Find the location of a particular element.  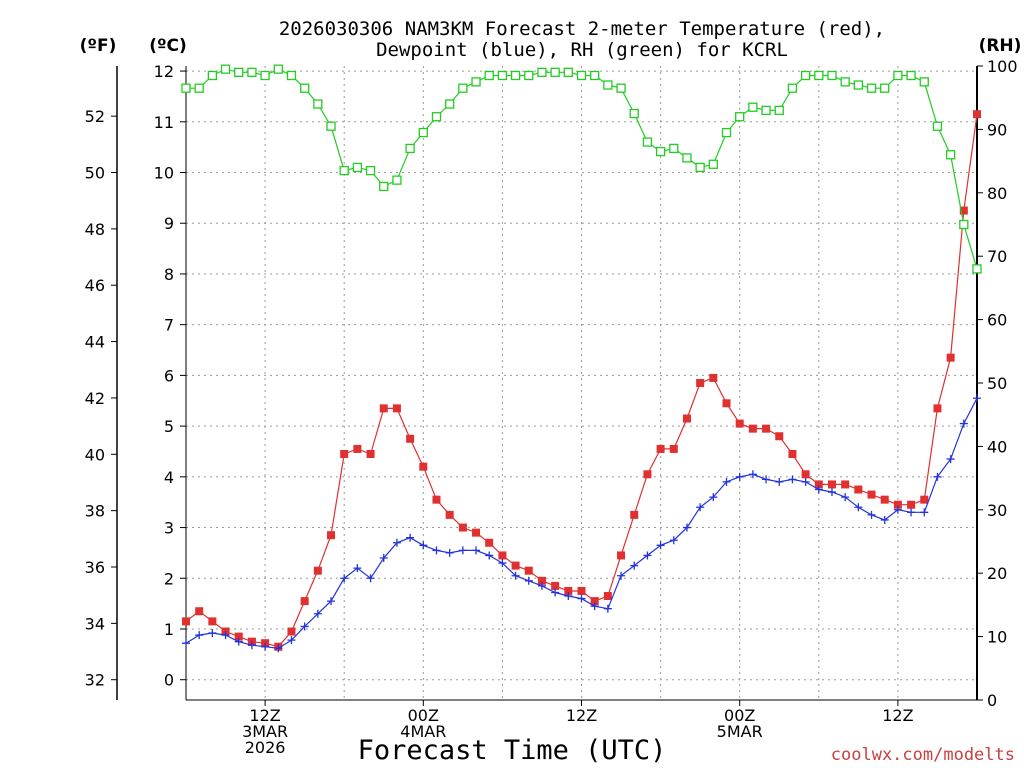

rh-tick-label: 70 is located at coordinates (997, 256).